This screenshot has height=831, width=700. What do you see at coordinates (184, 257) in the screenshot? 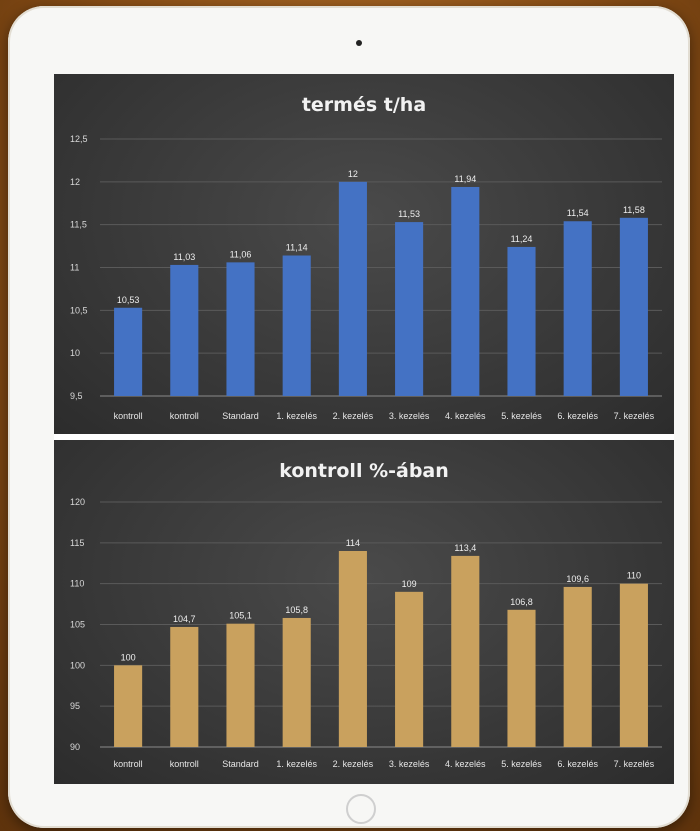
I see `data-label: 11,03` at bounding box center [184, 257].